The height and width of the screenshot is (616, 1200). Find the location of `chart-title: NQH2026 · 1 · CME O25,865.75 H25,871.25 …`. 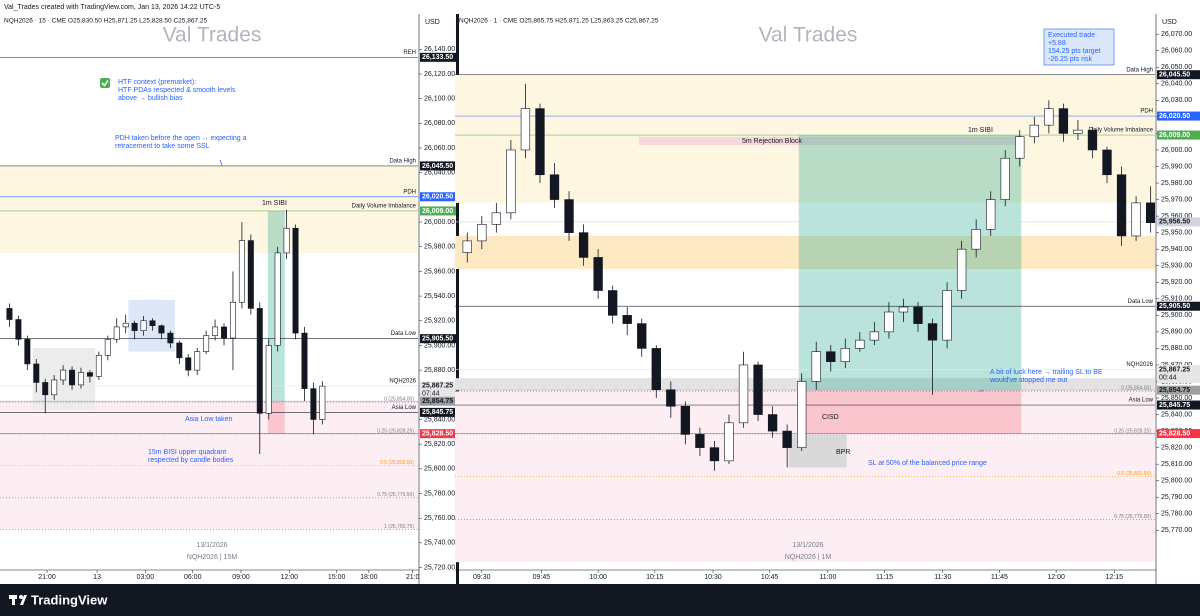

chart-title: NQH2026 · 1 · CME O25,865.75 H25,871.25 … is located at coordinates (559, 21).